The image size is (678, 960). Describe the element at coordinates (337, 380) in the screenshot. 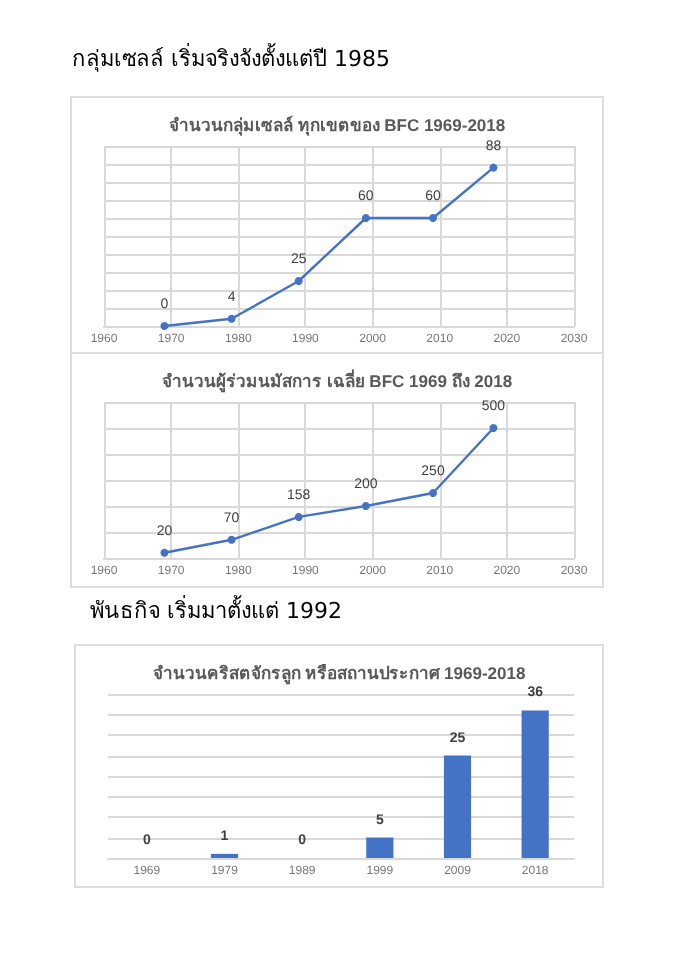

I see `chart-title: จำนวนผู้ร่วมนมัสการ เฉลี่ย BFC 1969 ถึง 2018` at that location.